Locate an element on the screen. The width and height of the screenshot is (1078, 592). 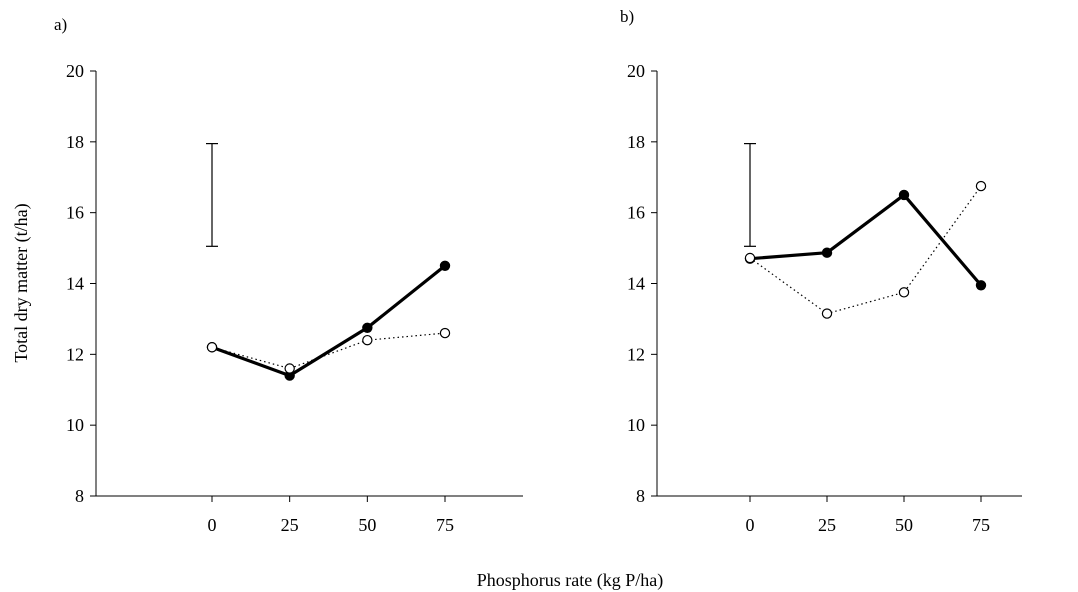
y-axis-title: Total dry matter (t/ha) is located at coordinates (21, 282).